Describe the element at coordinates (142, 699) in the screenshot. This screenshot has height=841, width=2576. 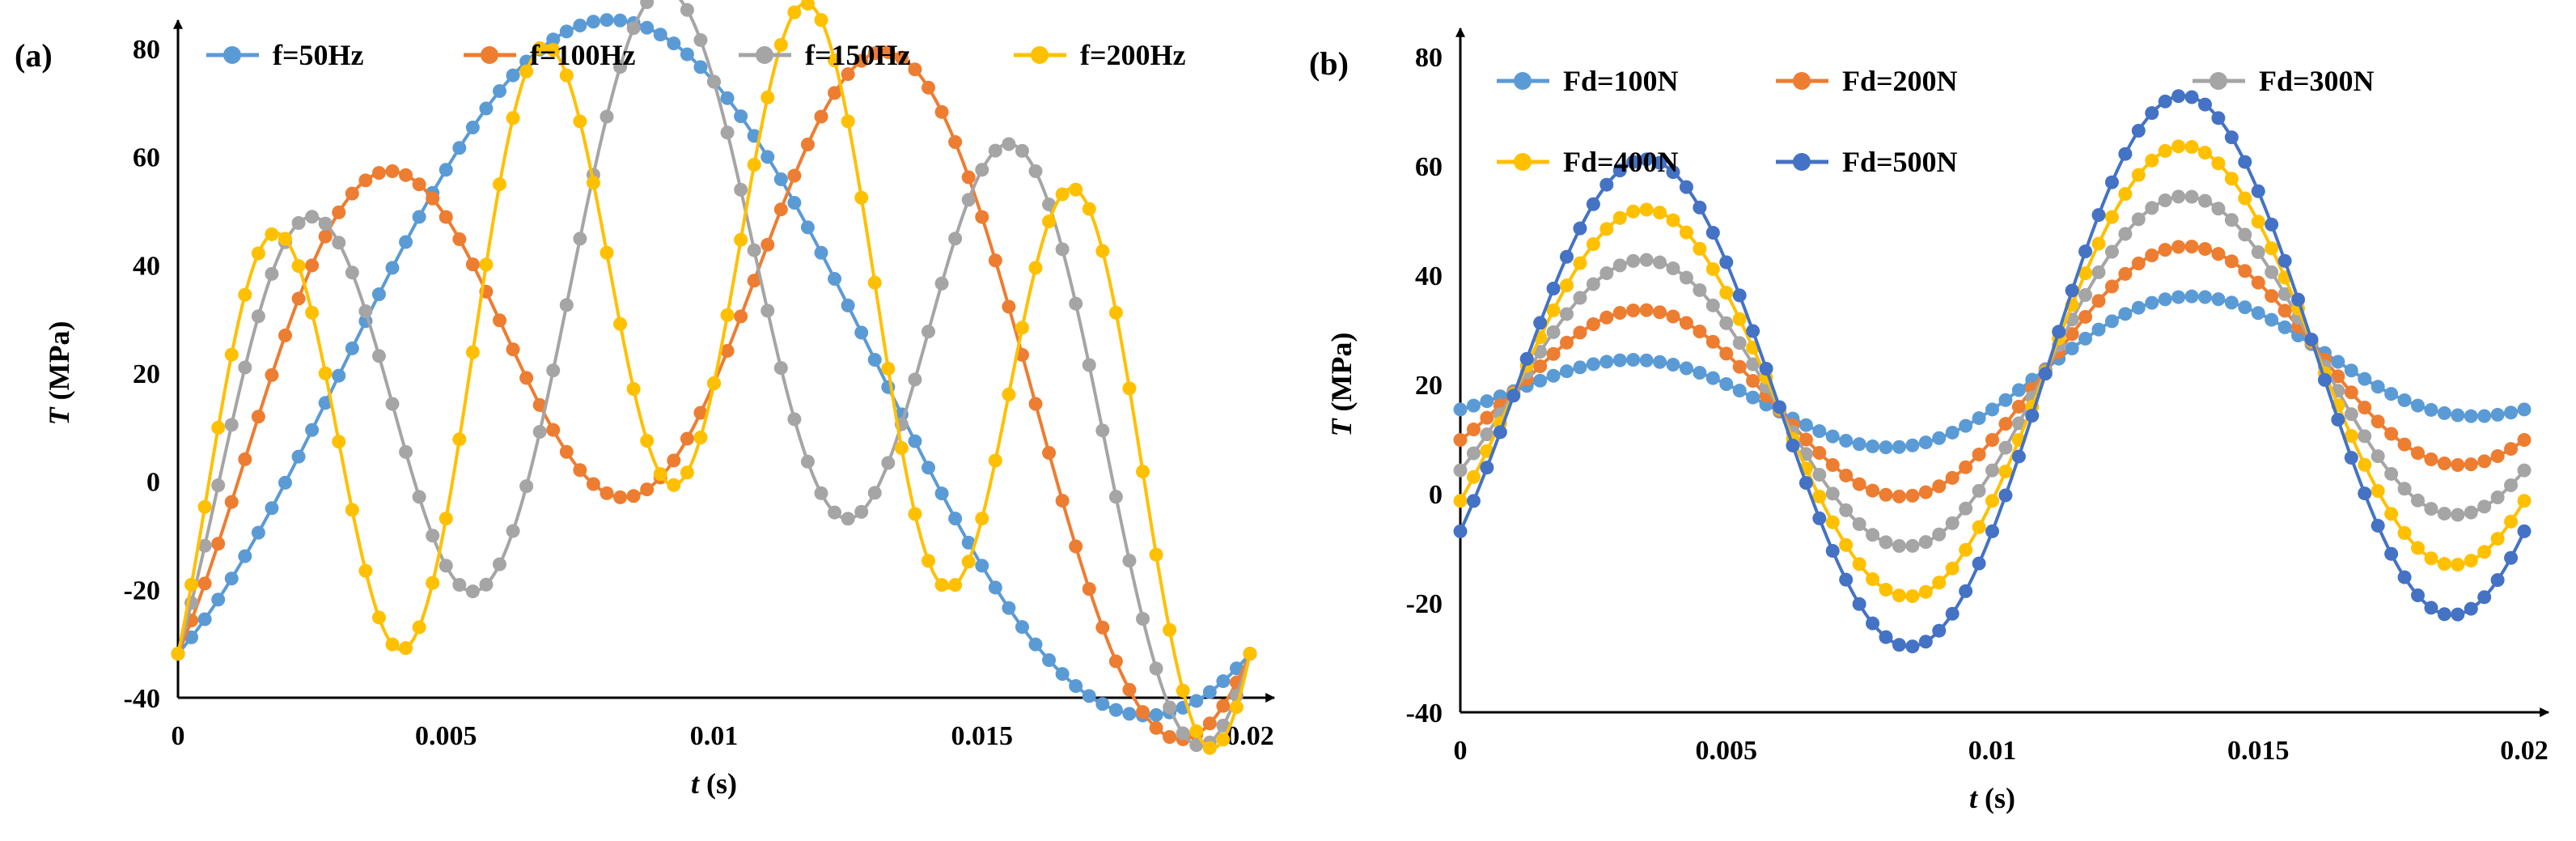
I see `y-tick-label: -40` at that location.